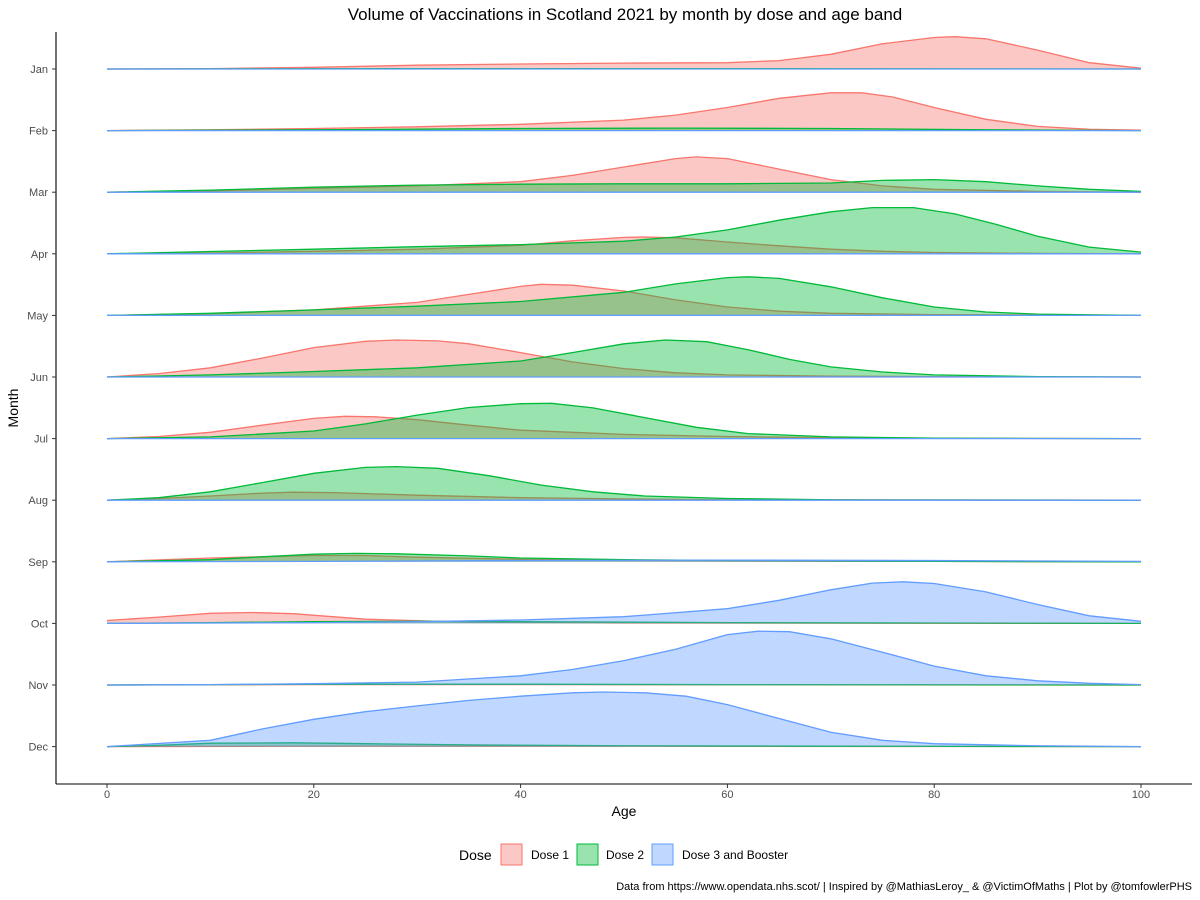 The image size is (1200, 900). I want to click on x-tick-label-60: 60, so click(727, 795).